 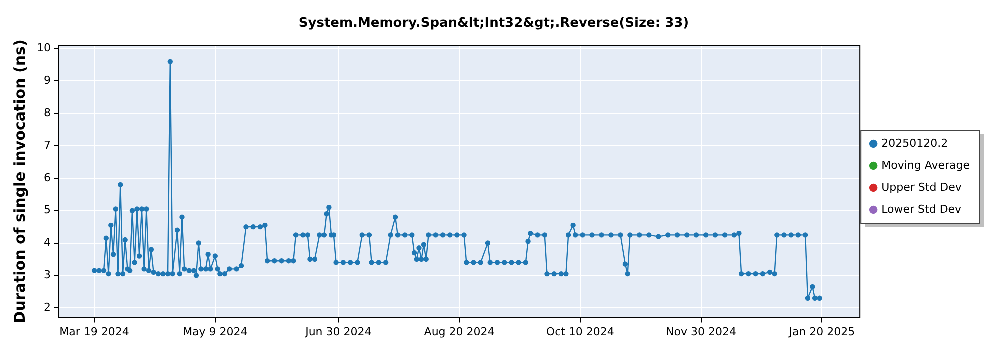 What do you see at coordinates (922, 187) in the screenshot?
I see `legend-label: Upper Std Dev` at bounding box center [922, 187].